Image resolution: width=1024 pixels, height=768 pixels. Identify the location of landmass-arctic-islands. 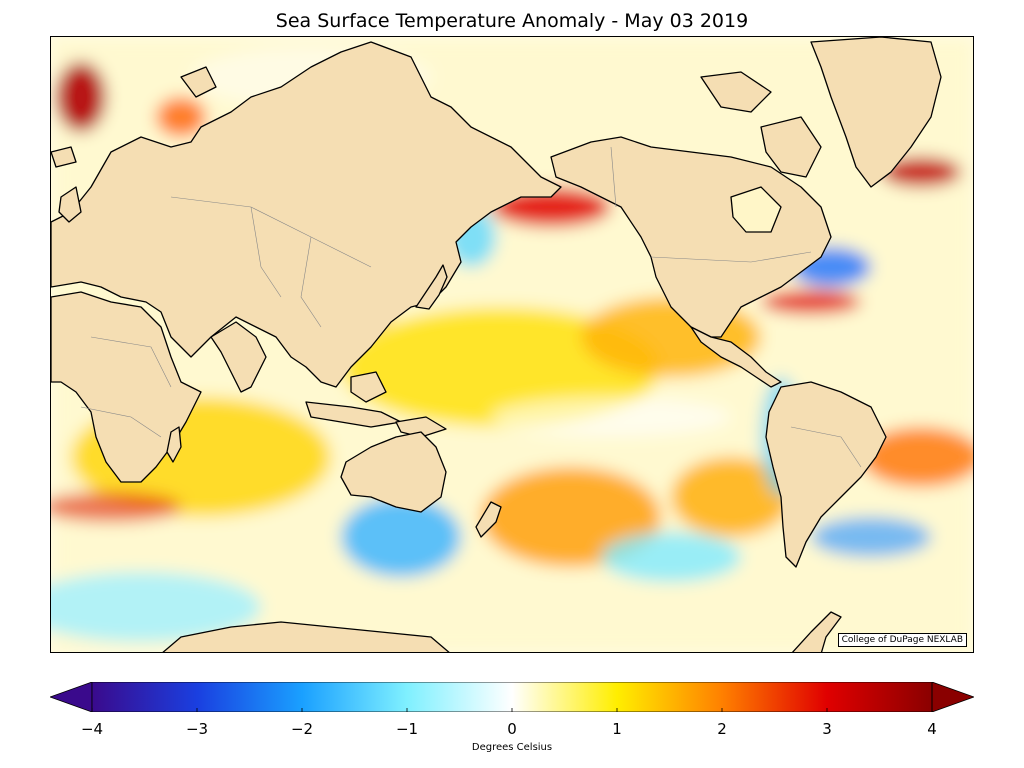
(736, 92).